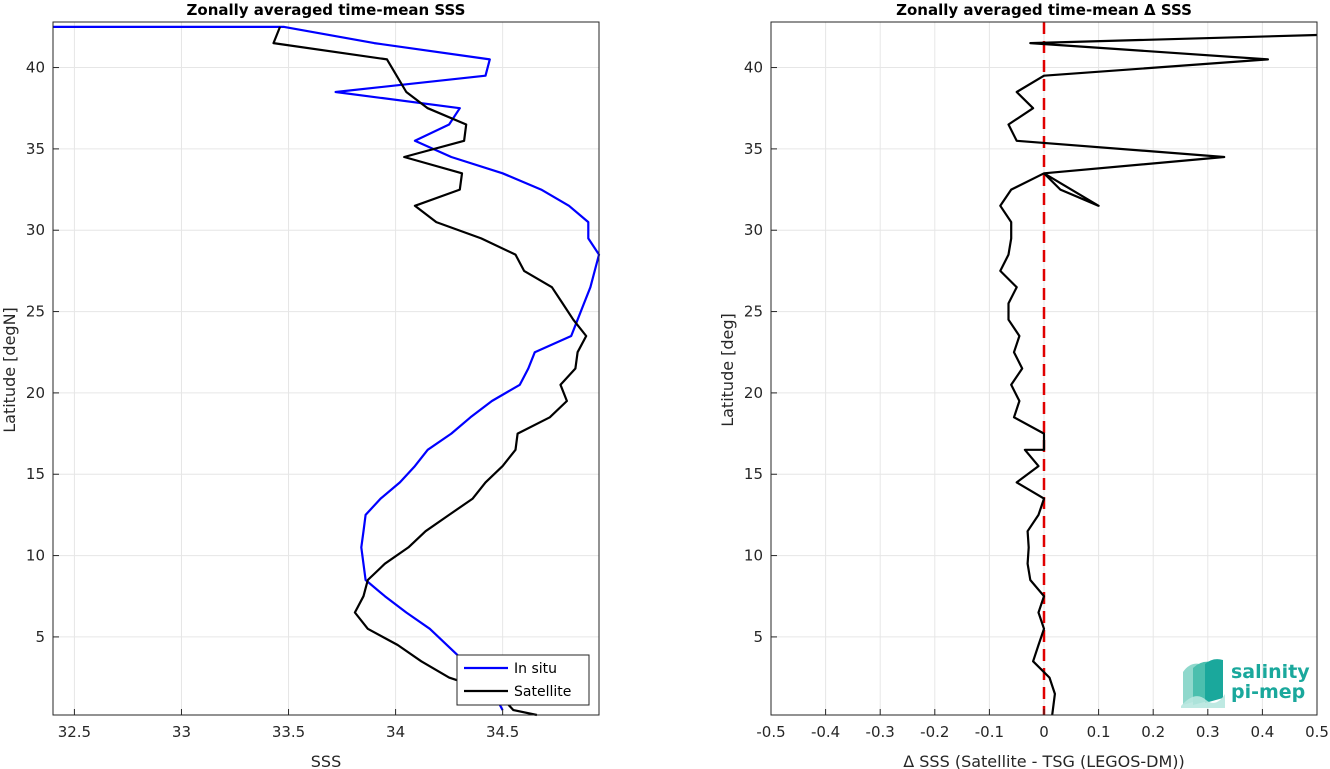 Image resolution: width=1330 pixels, height=769 pixels. Describe the element at coordinates (9, 370) in the screenshot. I see `left-y-axis-label: Latitude [degN]` at that location.